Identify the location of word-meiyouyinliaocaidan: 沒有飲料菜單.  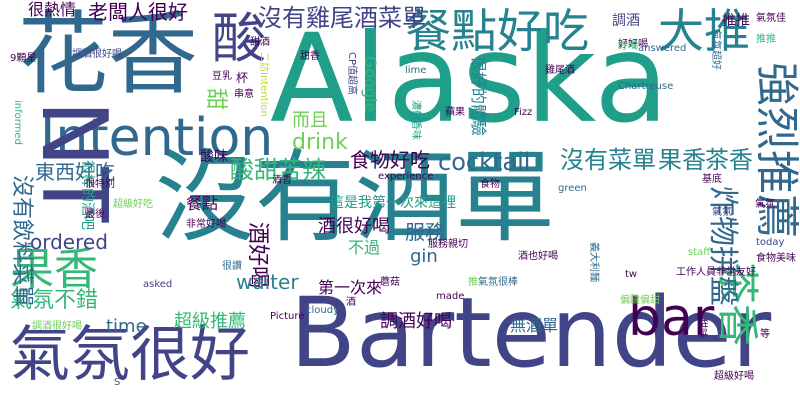
(21, 241).